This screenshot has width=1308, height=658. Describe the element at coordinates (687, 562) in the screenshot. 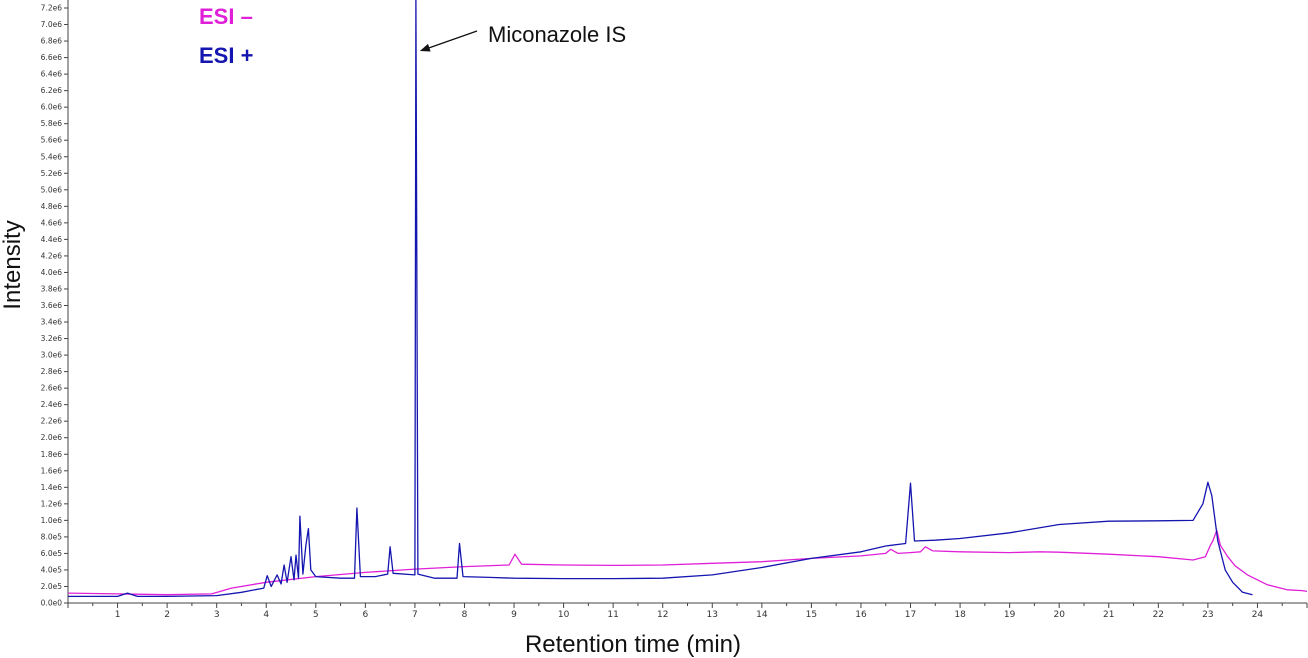

I see `series-esi-negative-line` at that location.